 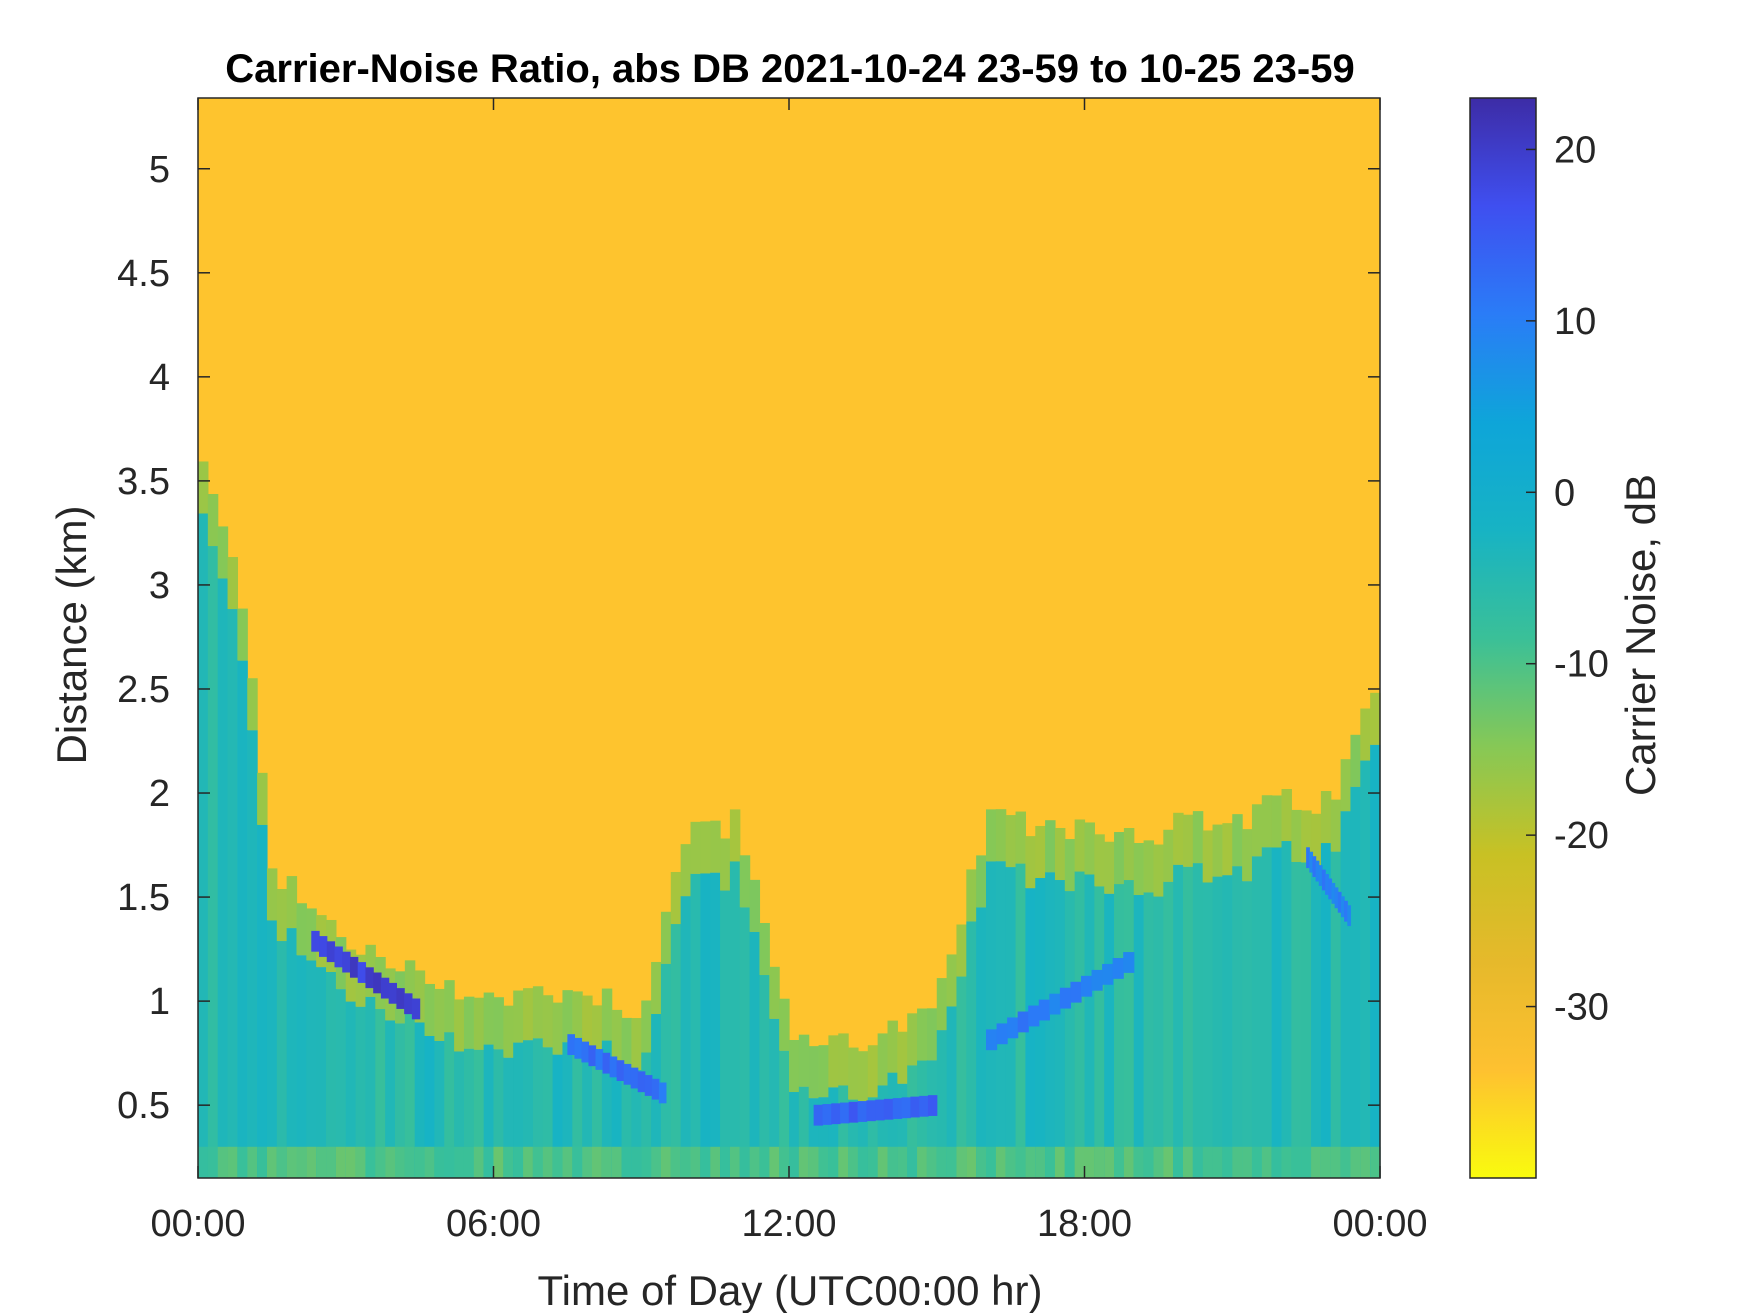 What do you see at coordinates (159, 170) in the screenshot?
I see `y-tick-label: 5` at bounding box center [159, 170].